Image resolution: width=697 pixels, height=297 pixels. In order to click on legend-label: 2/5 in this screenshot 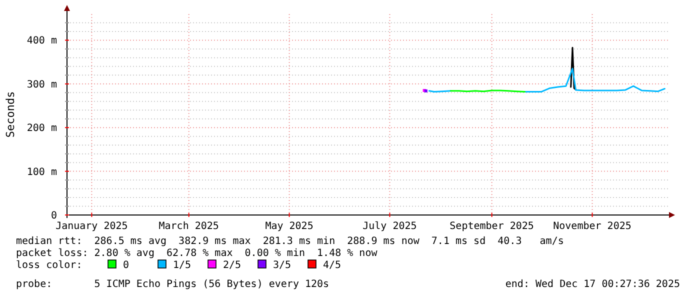, I will do `click(232, 265)`.